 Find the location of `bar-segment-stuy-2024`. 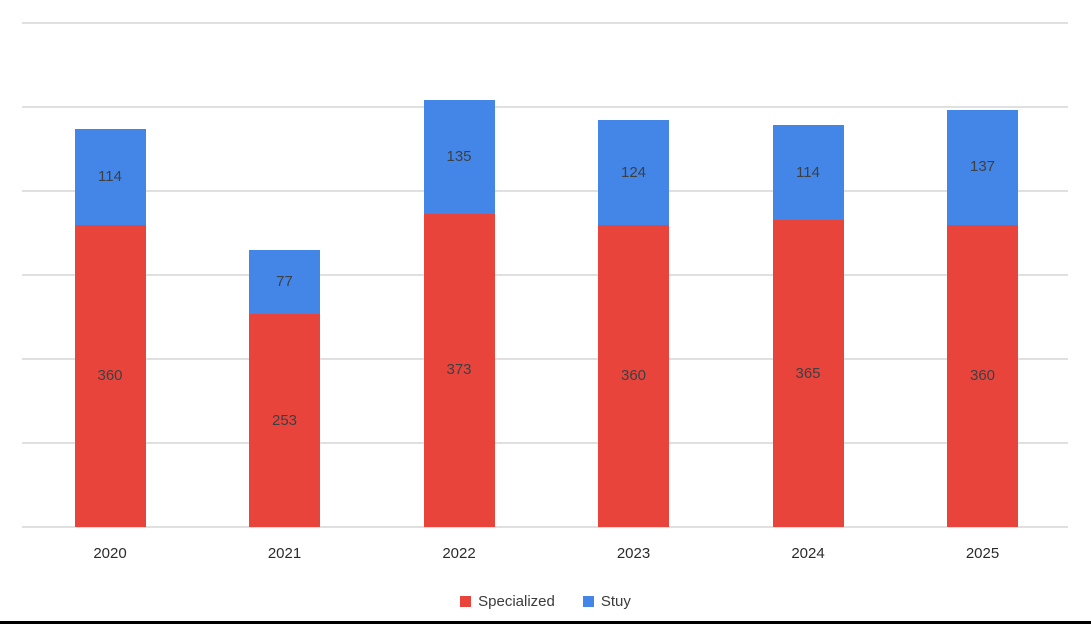

bar-segment-stuy-2024 is located at coordinates (808, 172).